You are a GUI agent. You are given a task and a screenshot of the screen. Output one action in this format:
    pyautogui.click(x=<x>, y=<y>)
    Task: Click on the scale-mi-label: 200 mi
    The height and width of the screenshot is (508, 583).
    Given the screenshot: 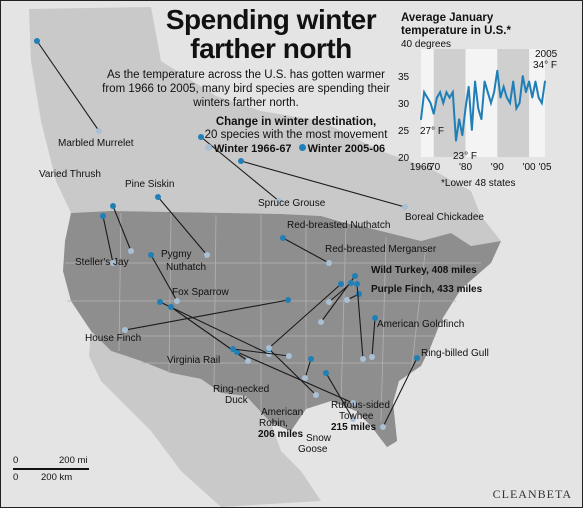 What is the action you would take?
    pyautogui.click(x=73, y=460)
    